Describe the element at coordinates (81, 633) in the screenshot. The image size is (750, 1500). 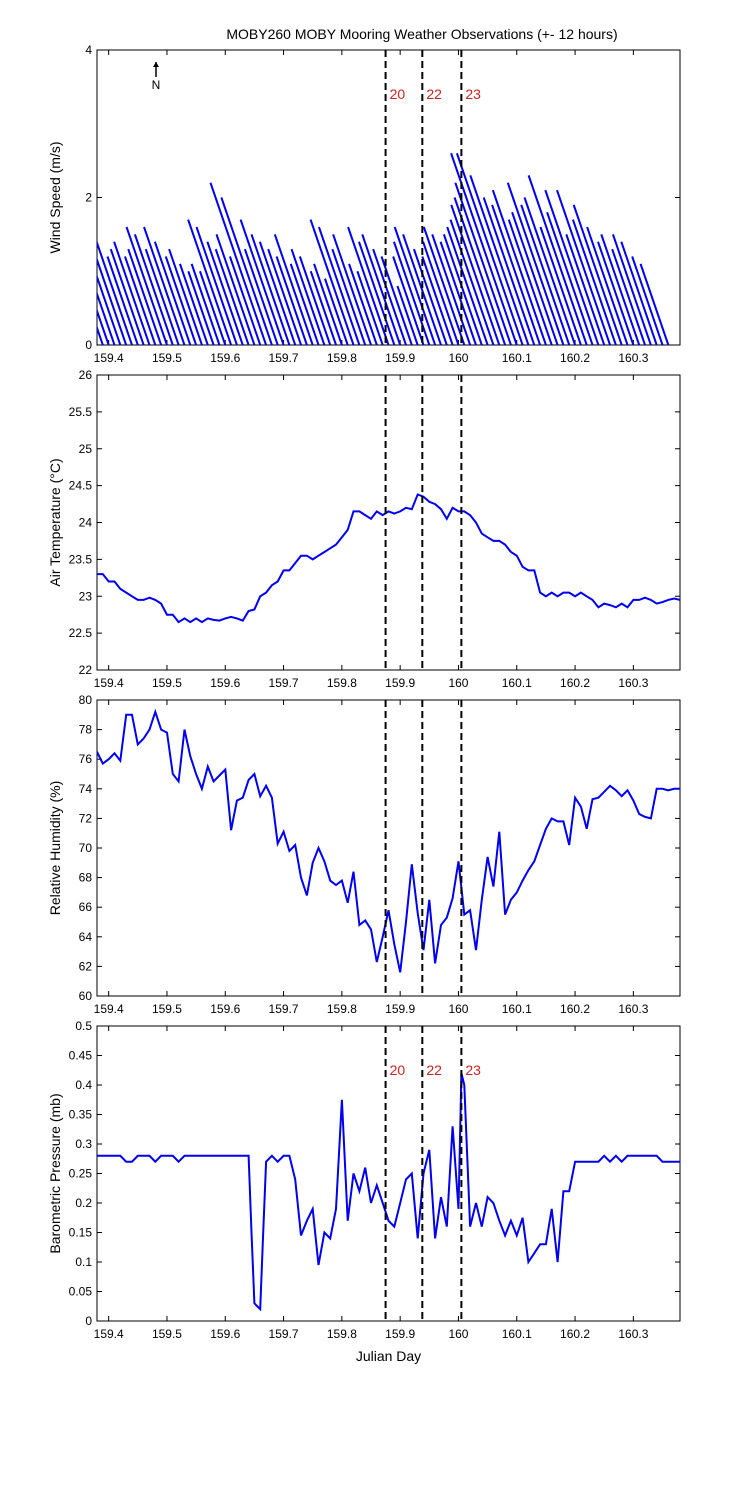
I see `y-tick-label: 22.5` at that location.